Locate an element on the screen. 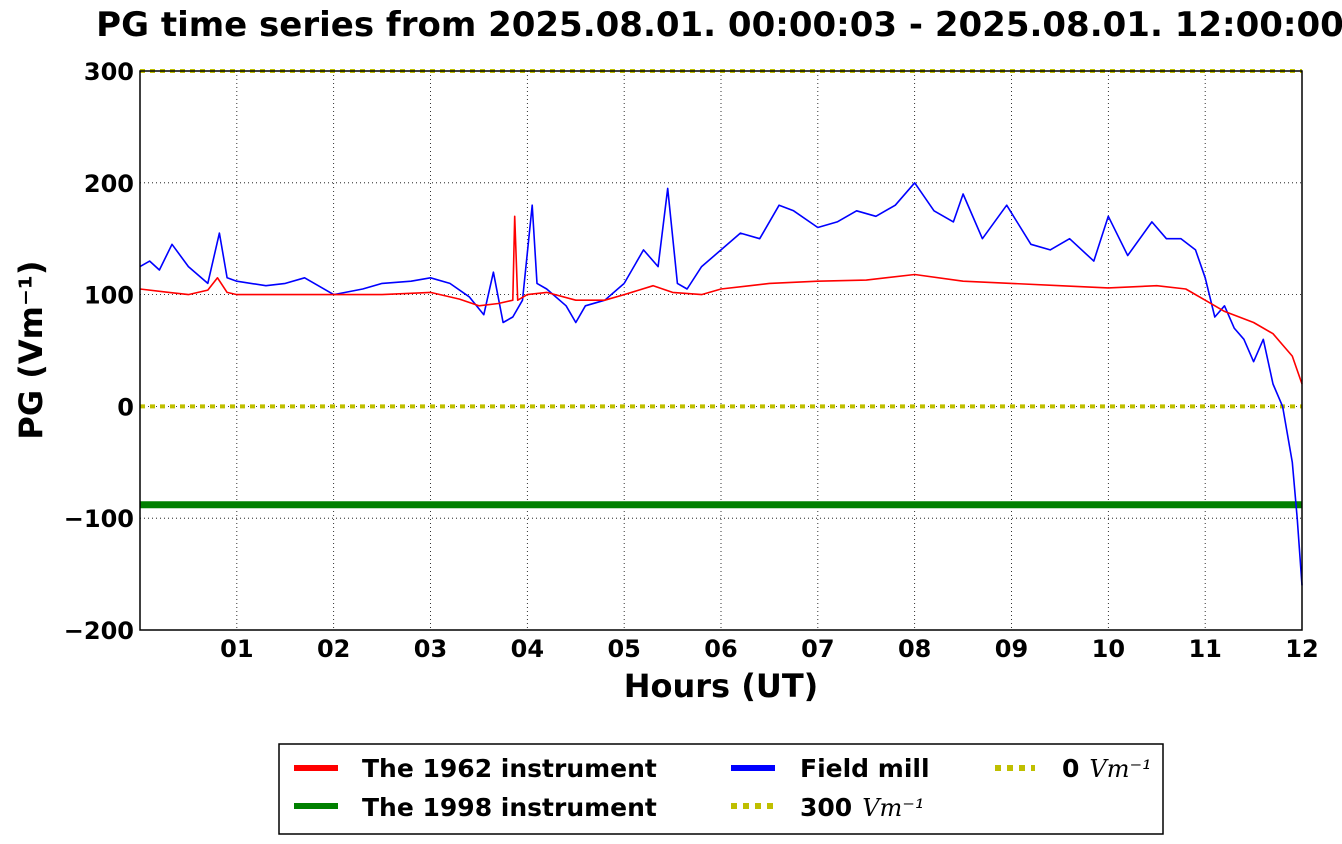 This screenshot has height=844, width=1342. y-axis-label: PG (Vm⁻¹) is located at coordinates (31, 349).